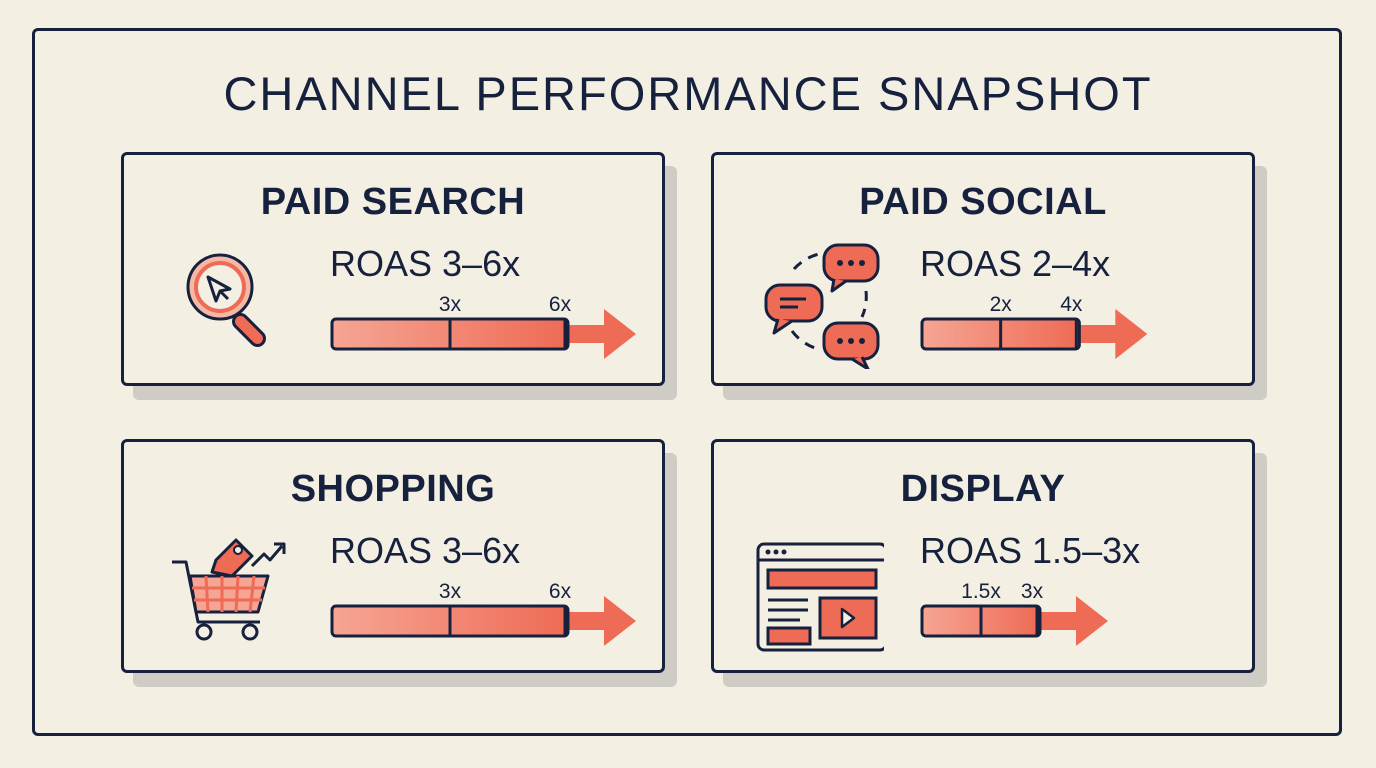 The height and width of the screenshot is (768, 1376). Describe the element at coordinates (393, 489) in the screenshot. I see `card-title: SHOPPING` at that location.